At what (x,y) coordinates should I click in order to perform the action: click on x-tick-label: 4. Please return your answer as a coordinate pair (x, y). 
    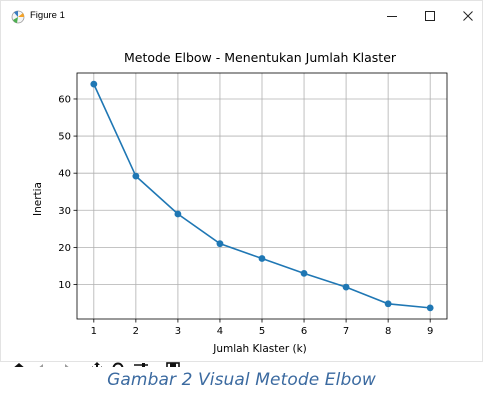
    Looking at the image, I should click on (220, 331).